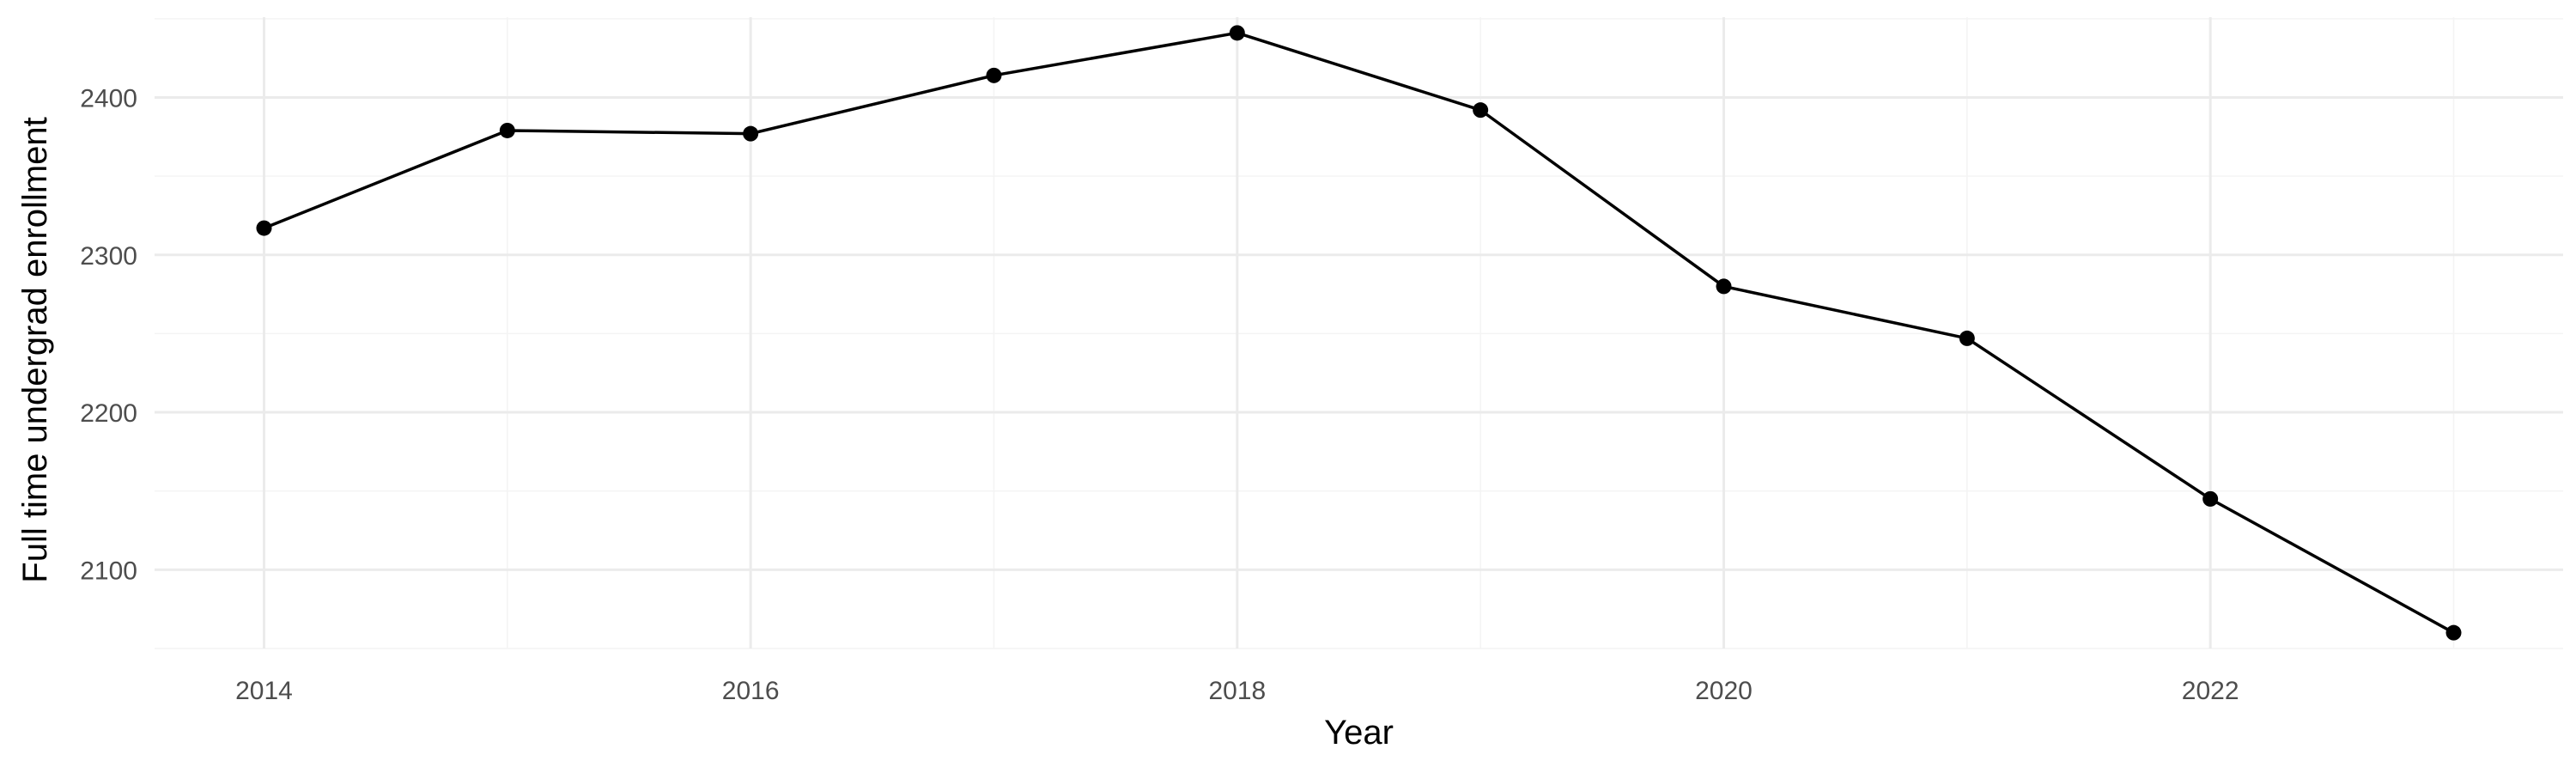 This screenshot has height=773, width=2576. I want to click on y-axis-tick-labels: 2100 2200 2300 2400, so click(109, 334).